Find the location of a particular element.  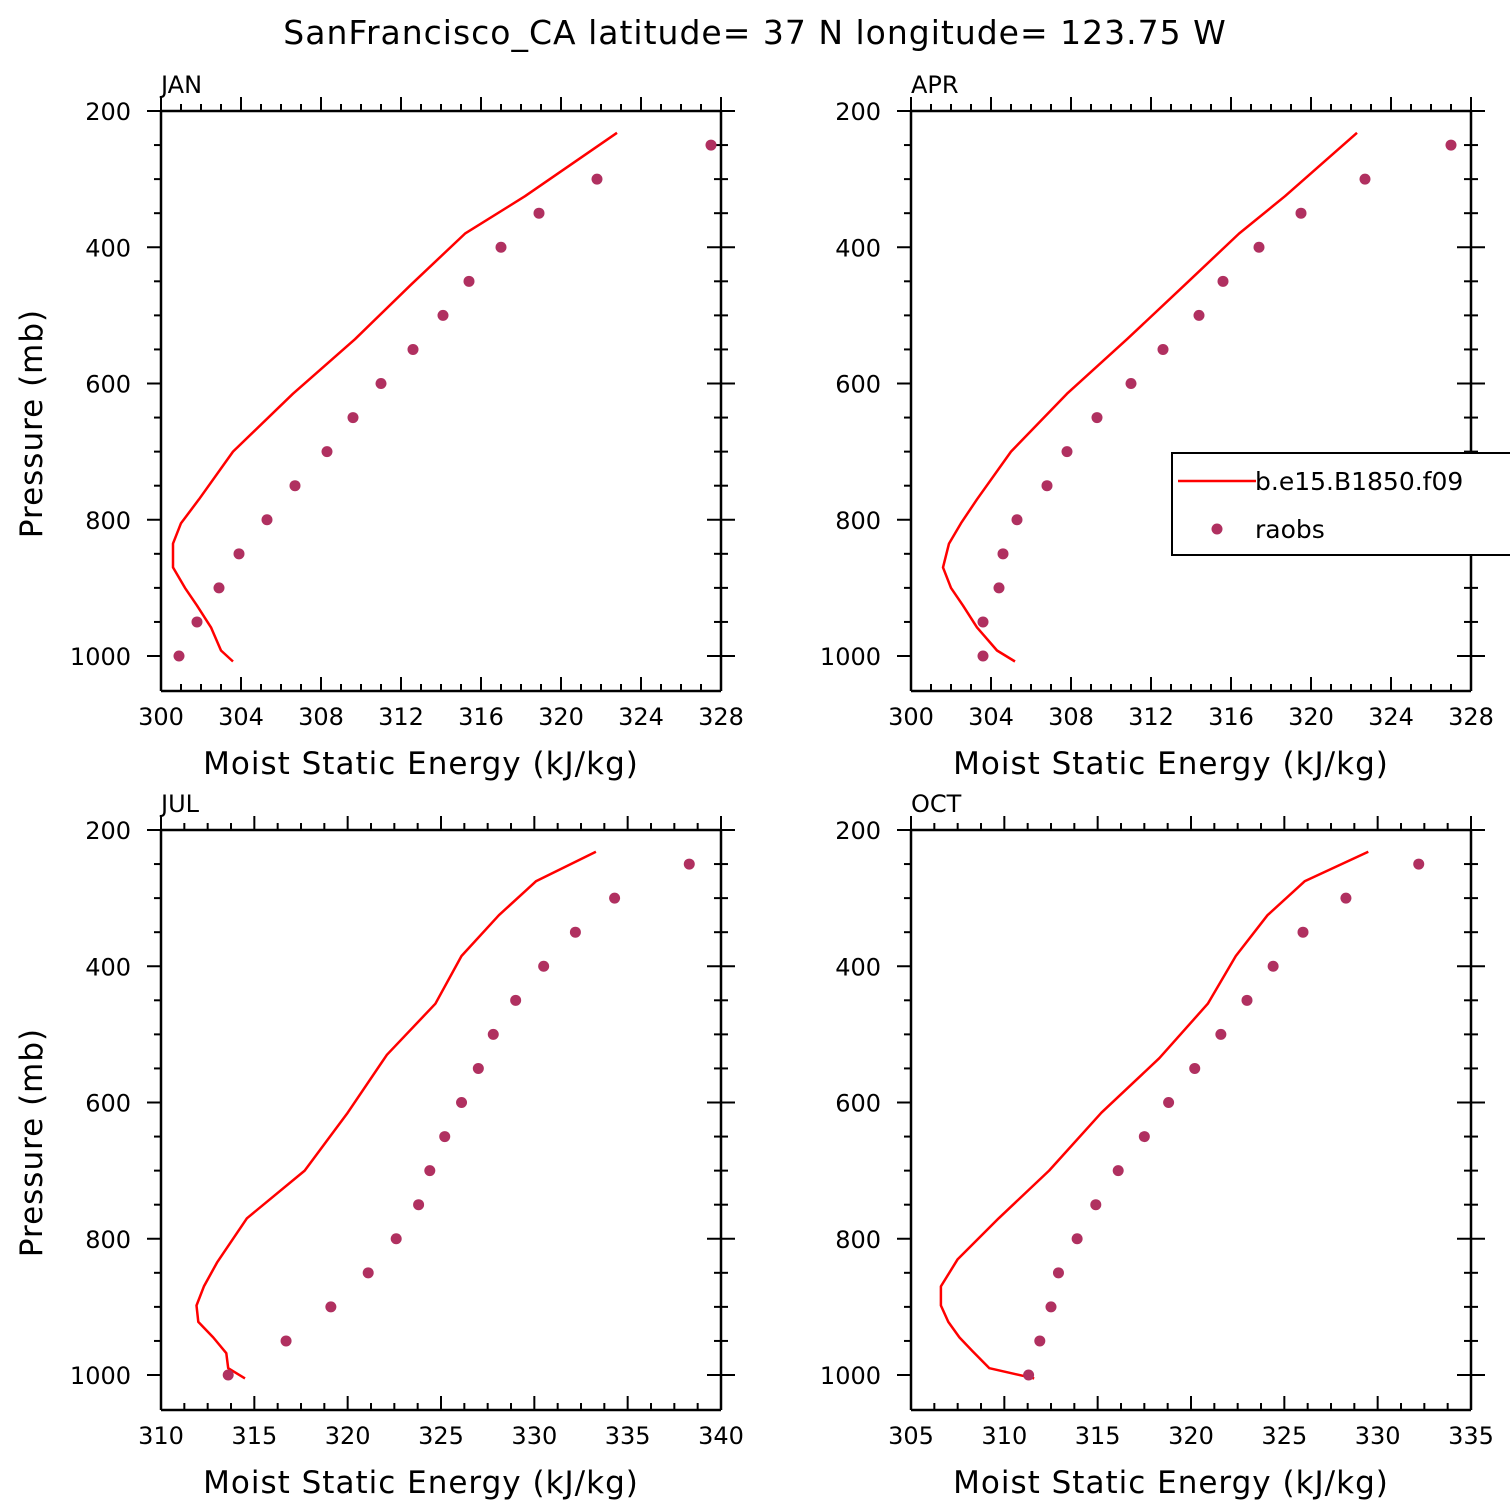

x-tick-label: 305 is located at coordinates (911, 1436).